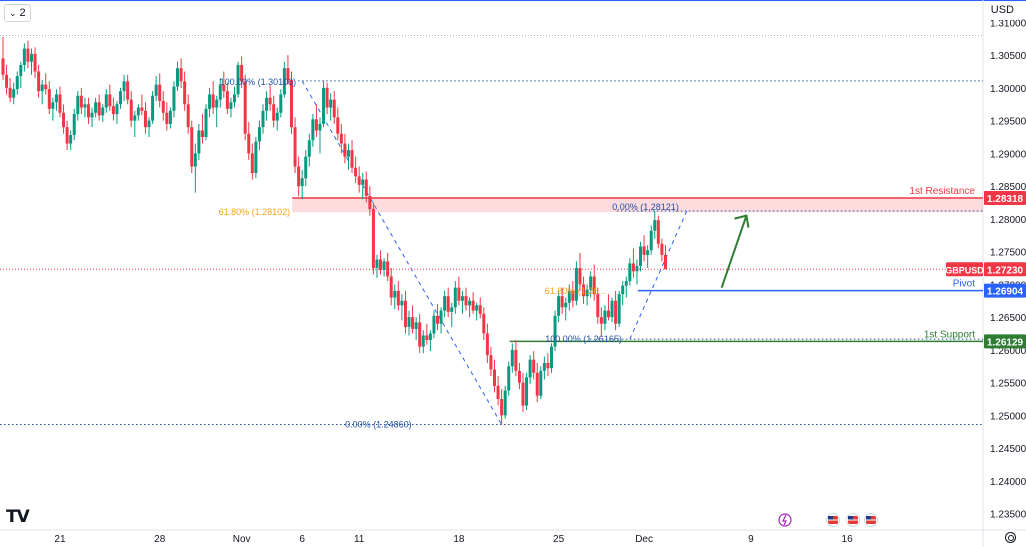 The width and height of the screenshot is (1026, 547). Describe the element at coordinates (1010, 537) in the screenshot. I see `gear-icon` at that location.